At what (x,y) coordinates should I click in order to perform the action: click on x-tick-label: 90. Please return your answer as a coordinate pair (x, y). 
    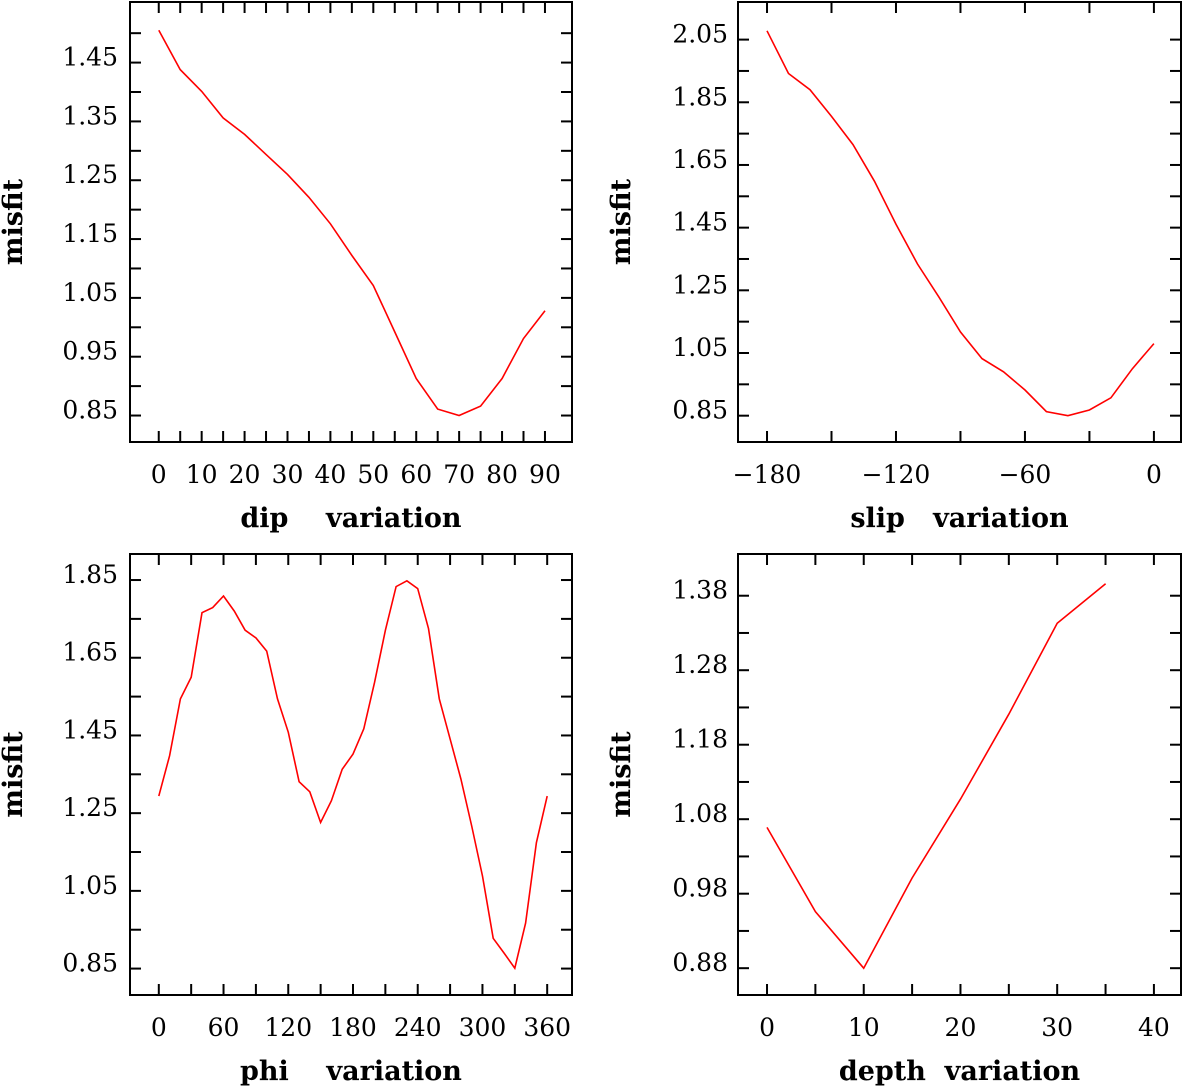
    Looking at the image, I should click on (545, 474).